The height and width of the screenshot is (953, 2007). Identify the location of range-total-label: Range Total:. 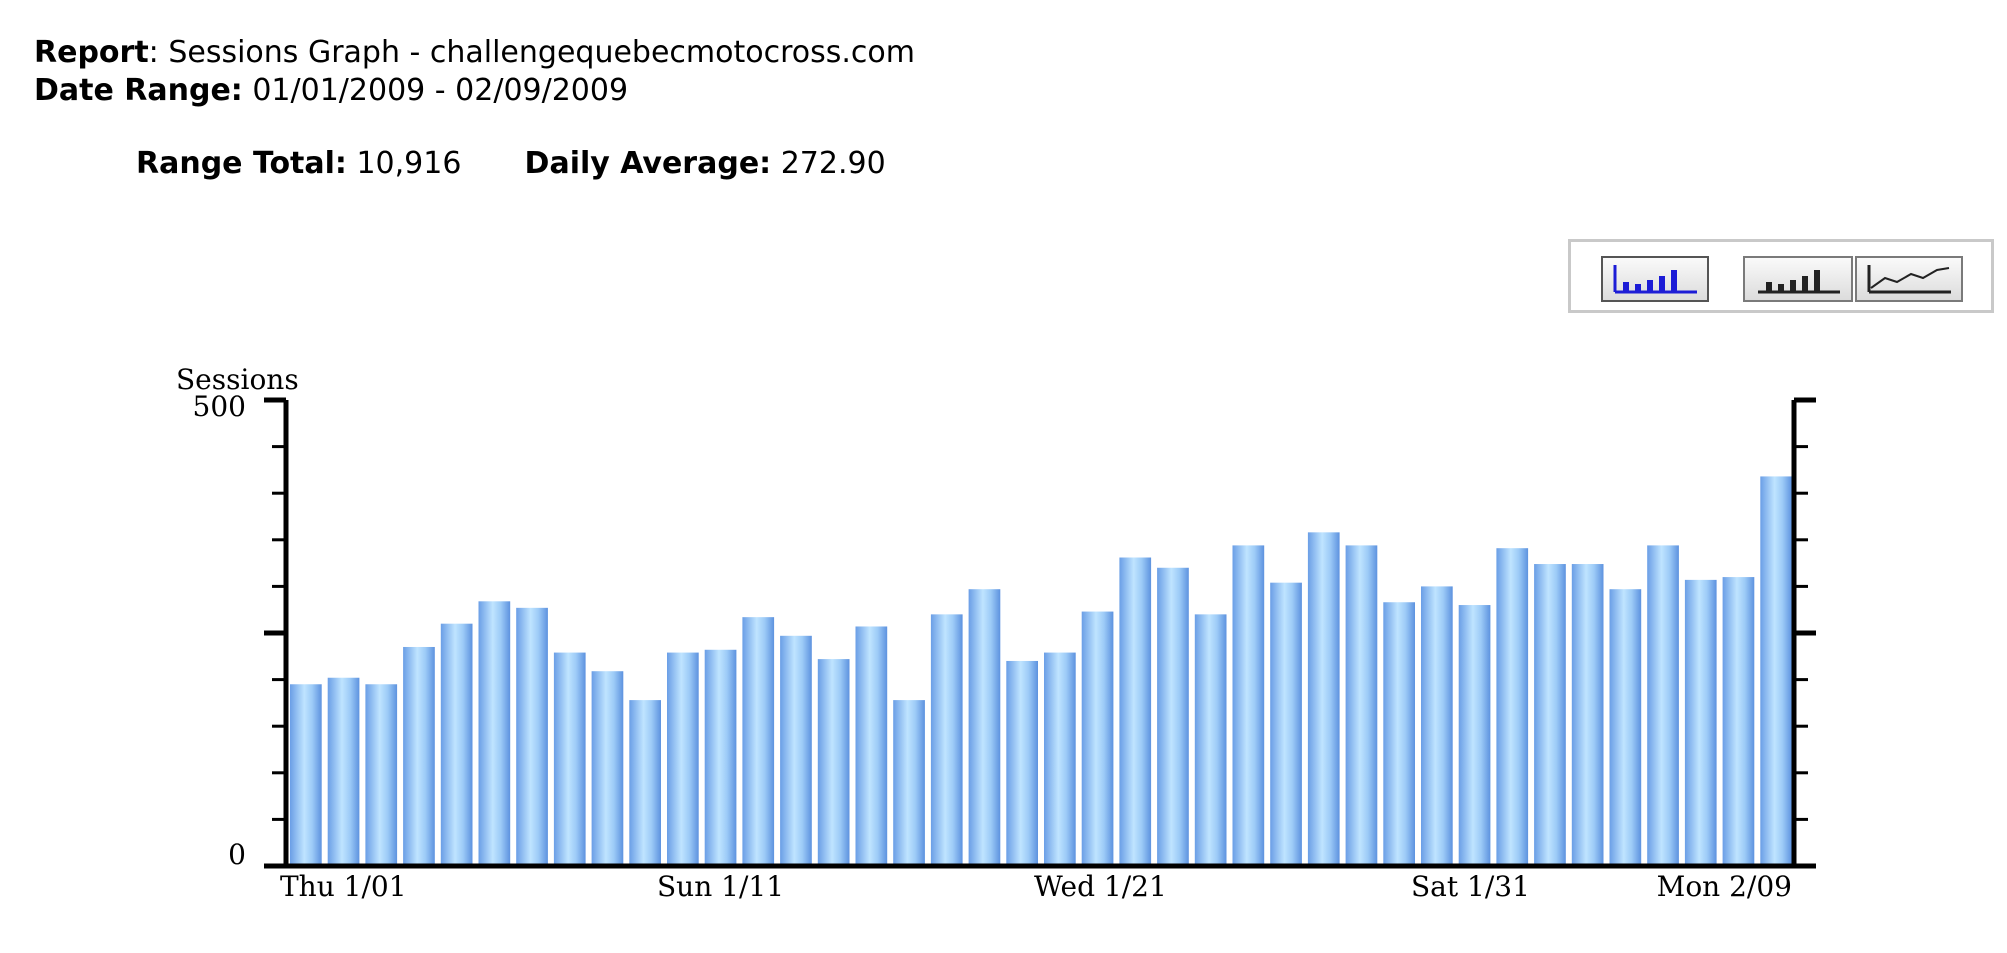
(241, 163).